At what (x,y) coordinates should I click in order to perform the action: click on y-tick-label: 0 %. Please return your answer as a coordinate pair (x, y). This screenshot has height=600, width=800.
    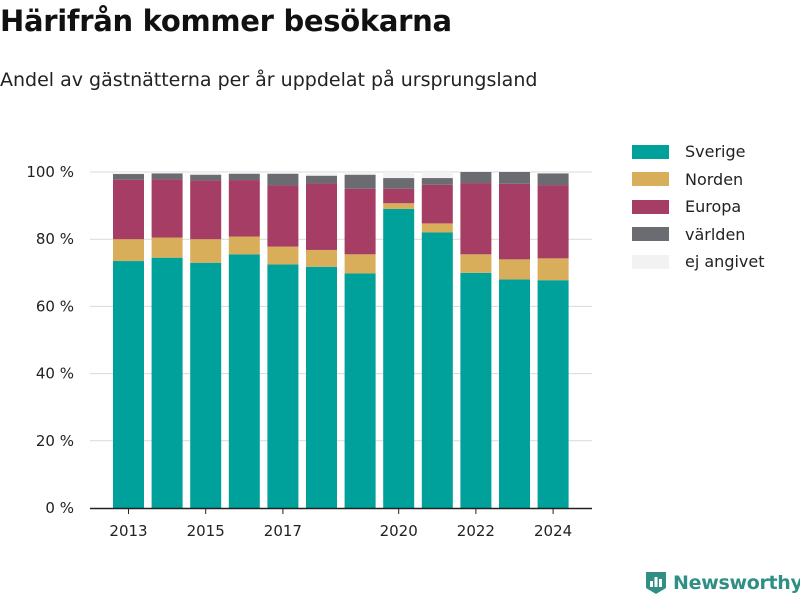
    Looking at the image, I should click on (59, 508).